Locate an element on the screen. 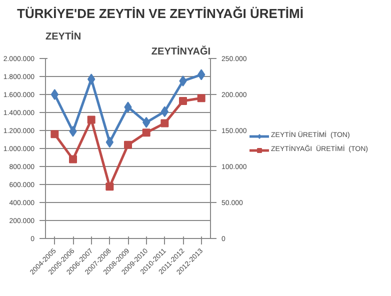  y2-axis-title: ZEYTİNYAĞI is located at coordinates (181, 52).